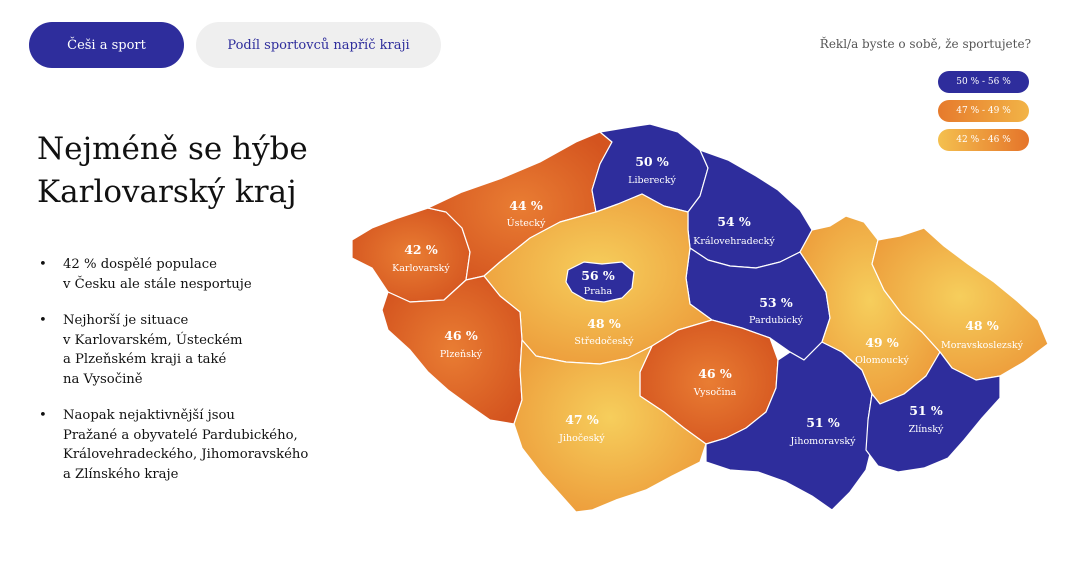 This screenshot has width=1073, height=571. What do you see at coordinates (982, 345) in the screenshot?
I see `region-name: Moravskoslezský` at bounding box center [982, 345].